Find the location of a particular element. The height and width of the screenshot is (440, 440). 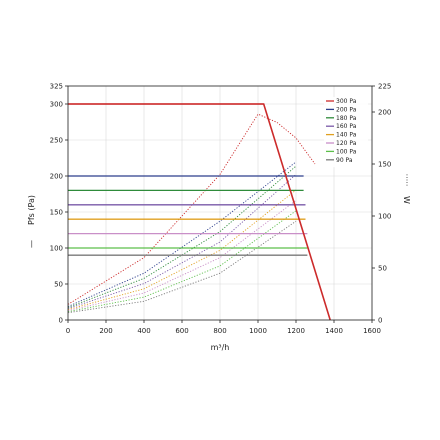

x-tick-label: 600 is located at coordinates (181, 331).